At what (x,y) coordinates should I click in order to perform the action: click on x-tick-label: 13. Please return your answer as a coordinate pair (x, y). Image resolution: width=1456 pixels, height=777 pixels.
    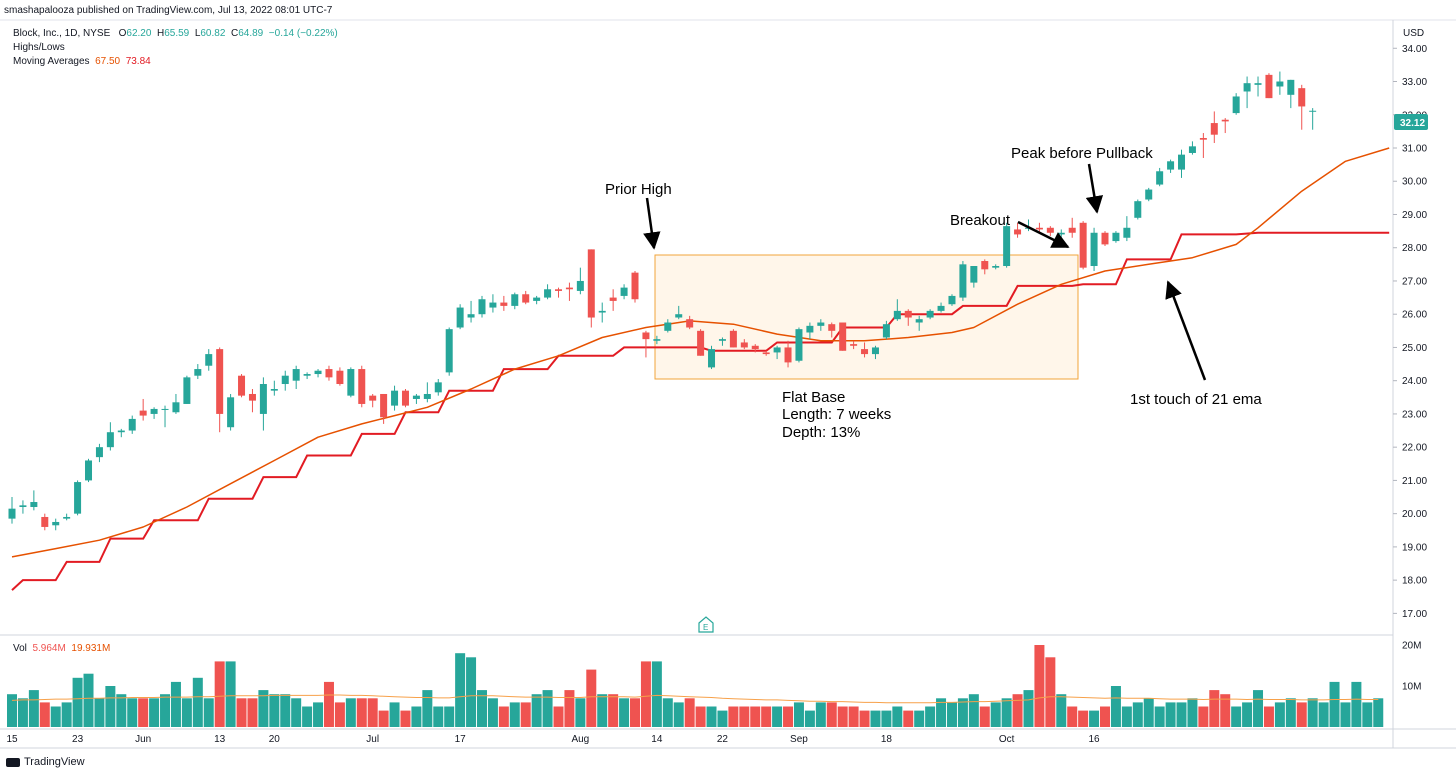
    Looking at the image, I should click on (220, 739).